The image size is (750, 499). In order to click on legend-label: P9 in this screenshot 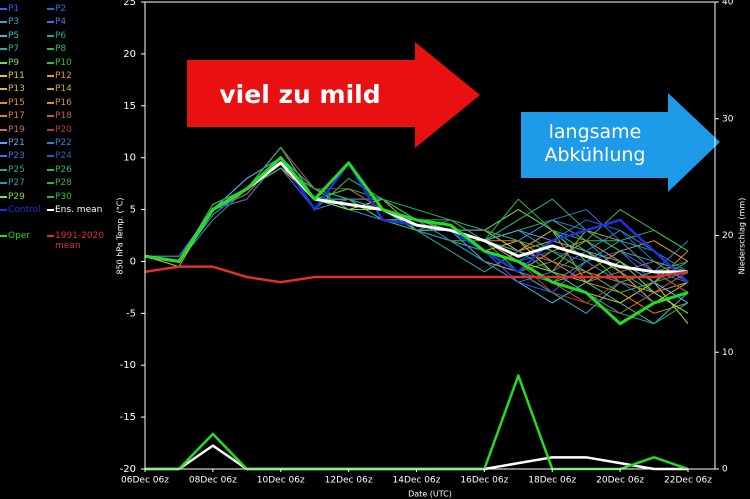, I will do `click(14, 62)`.